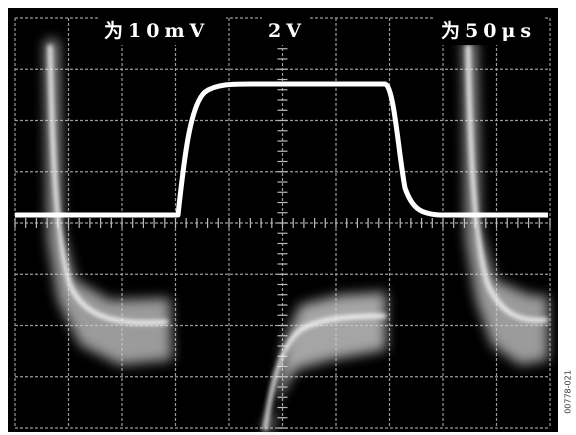 This screenshot has height=435, width=576. I want to click on volts-per-div-label: 2V, so click(287, 31).